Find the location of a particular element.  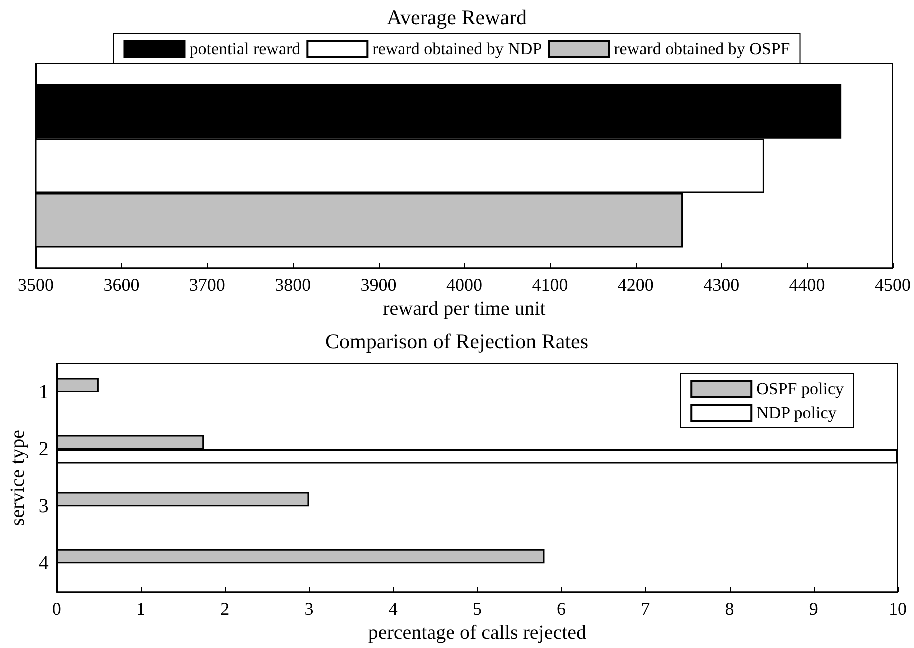

x-axis-title: percentage of calls rejected is located at coordinates (477, 633).